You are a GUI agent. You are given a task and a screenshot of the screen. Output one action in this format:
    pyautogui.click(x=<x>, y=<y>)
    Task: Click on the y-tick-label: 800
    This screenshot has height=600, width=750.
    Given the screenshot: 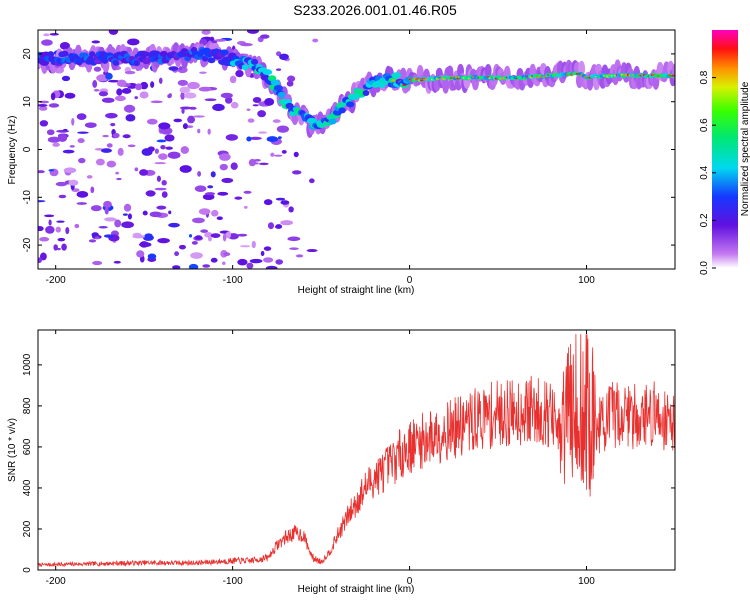 What is the action you would take?
    pyautogui.click(x=27, y=405)
    